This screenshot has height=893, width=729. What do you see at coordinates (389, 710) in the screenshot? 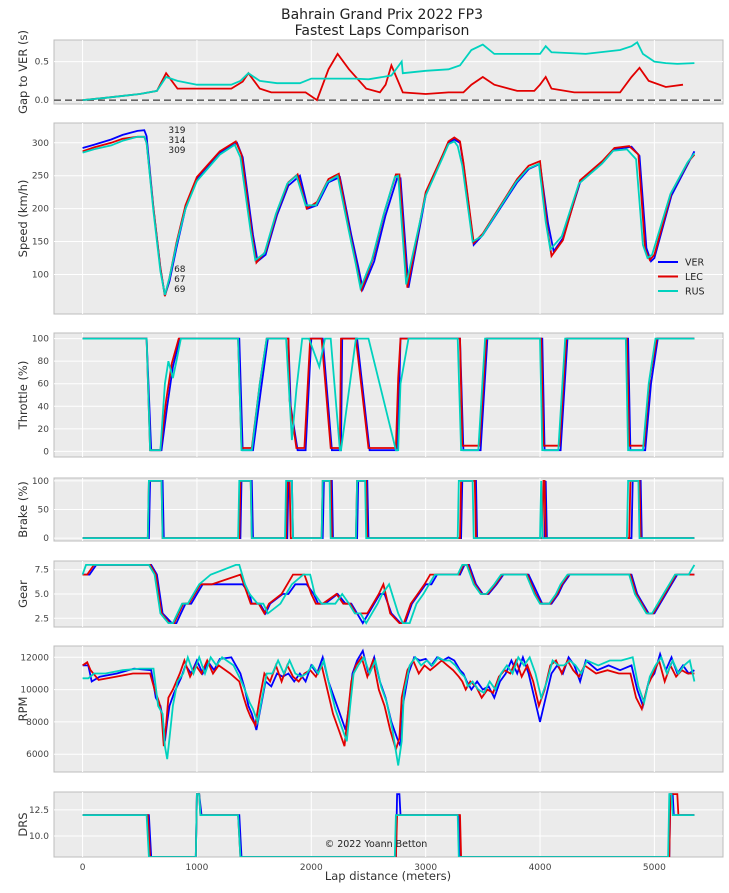
I see `series-rus-rpm` at bounding box center [389, 710].